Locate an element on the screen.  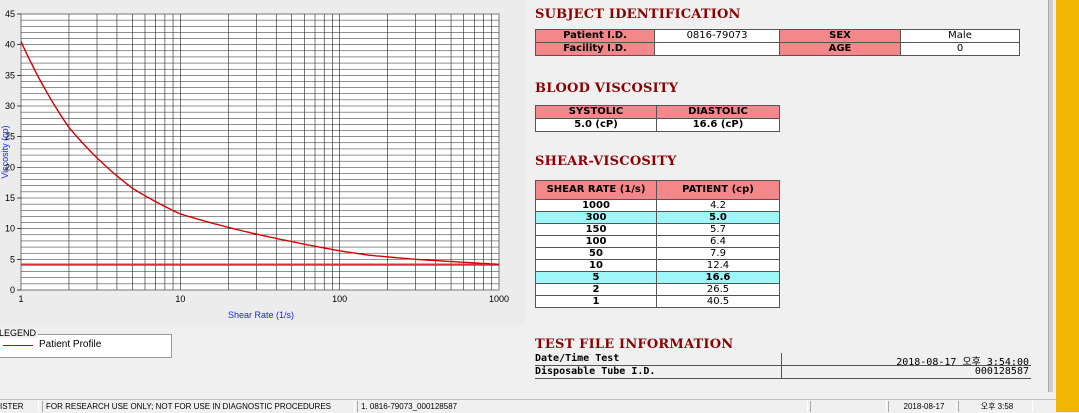
shear-rate-cell: 2 is located at coordinates (596, 289).